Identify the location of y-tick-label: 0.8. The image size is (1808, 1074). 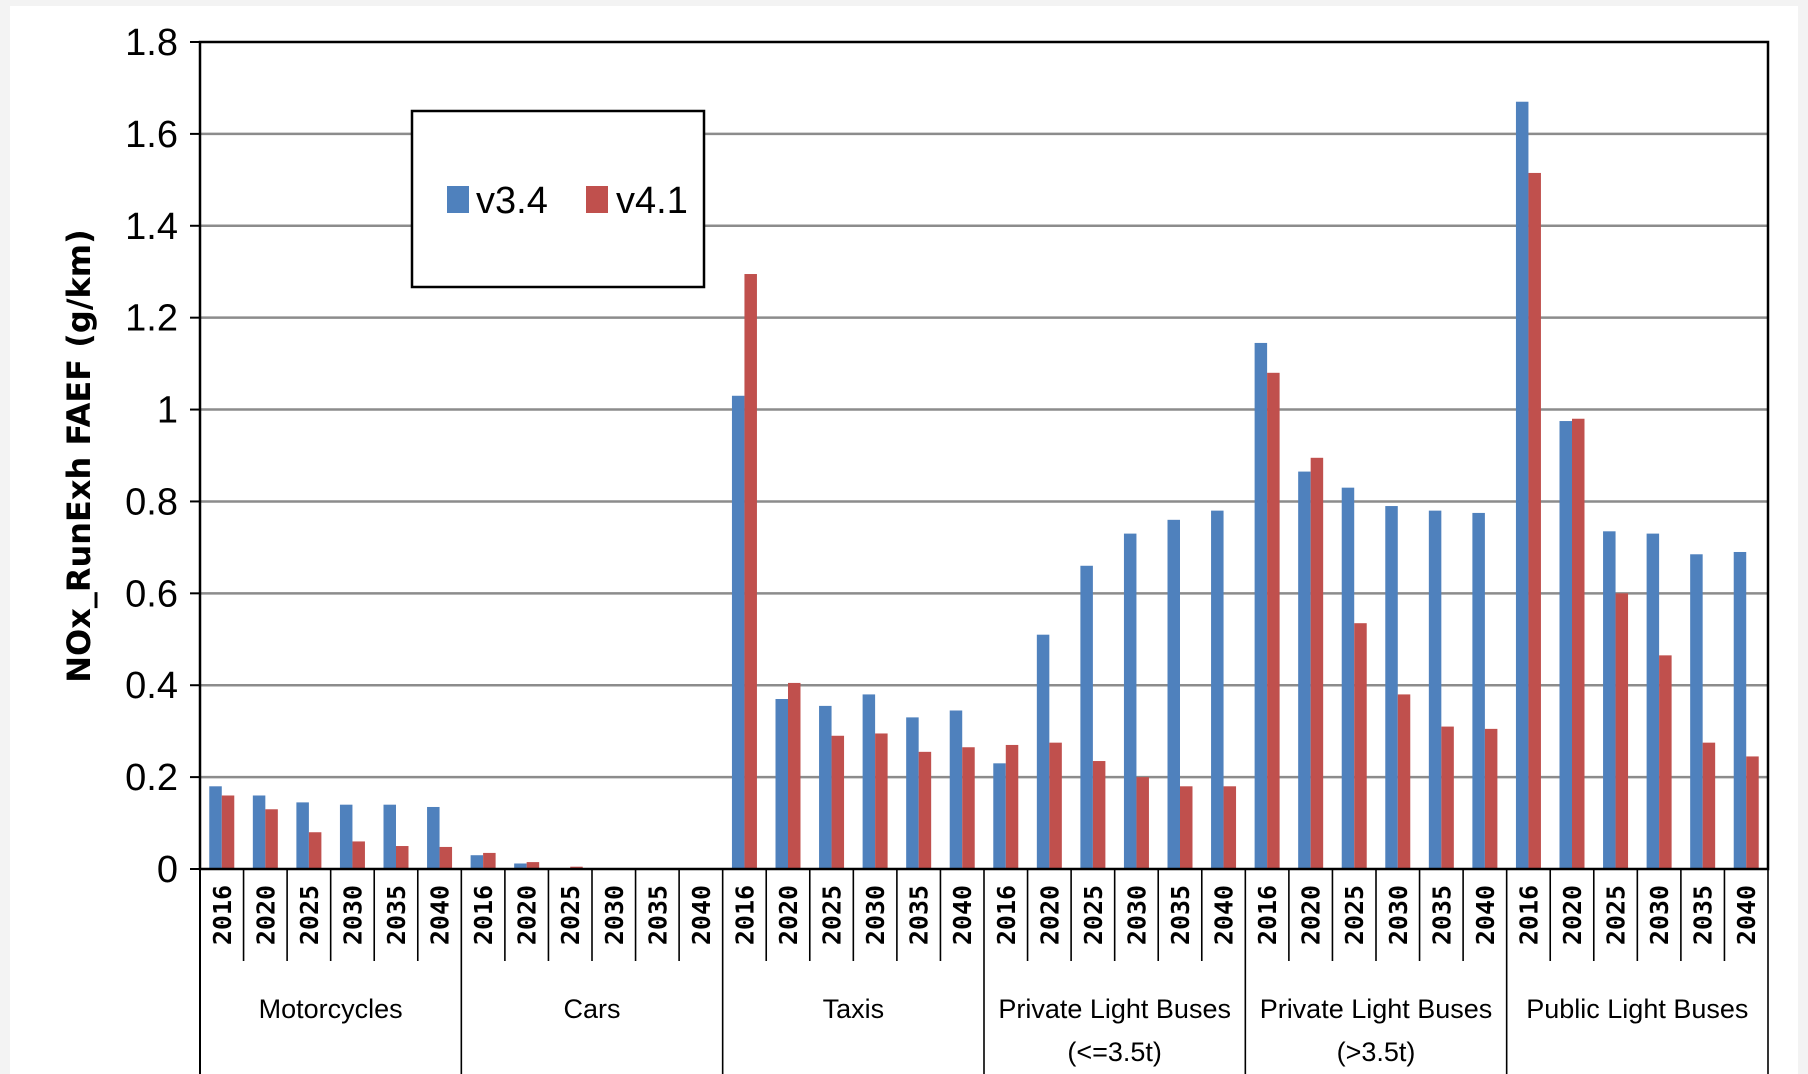
(151, 502).